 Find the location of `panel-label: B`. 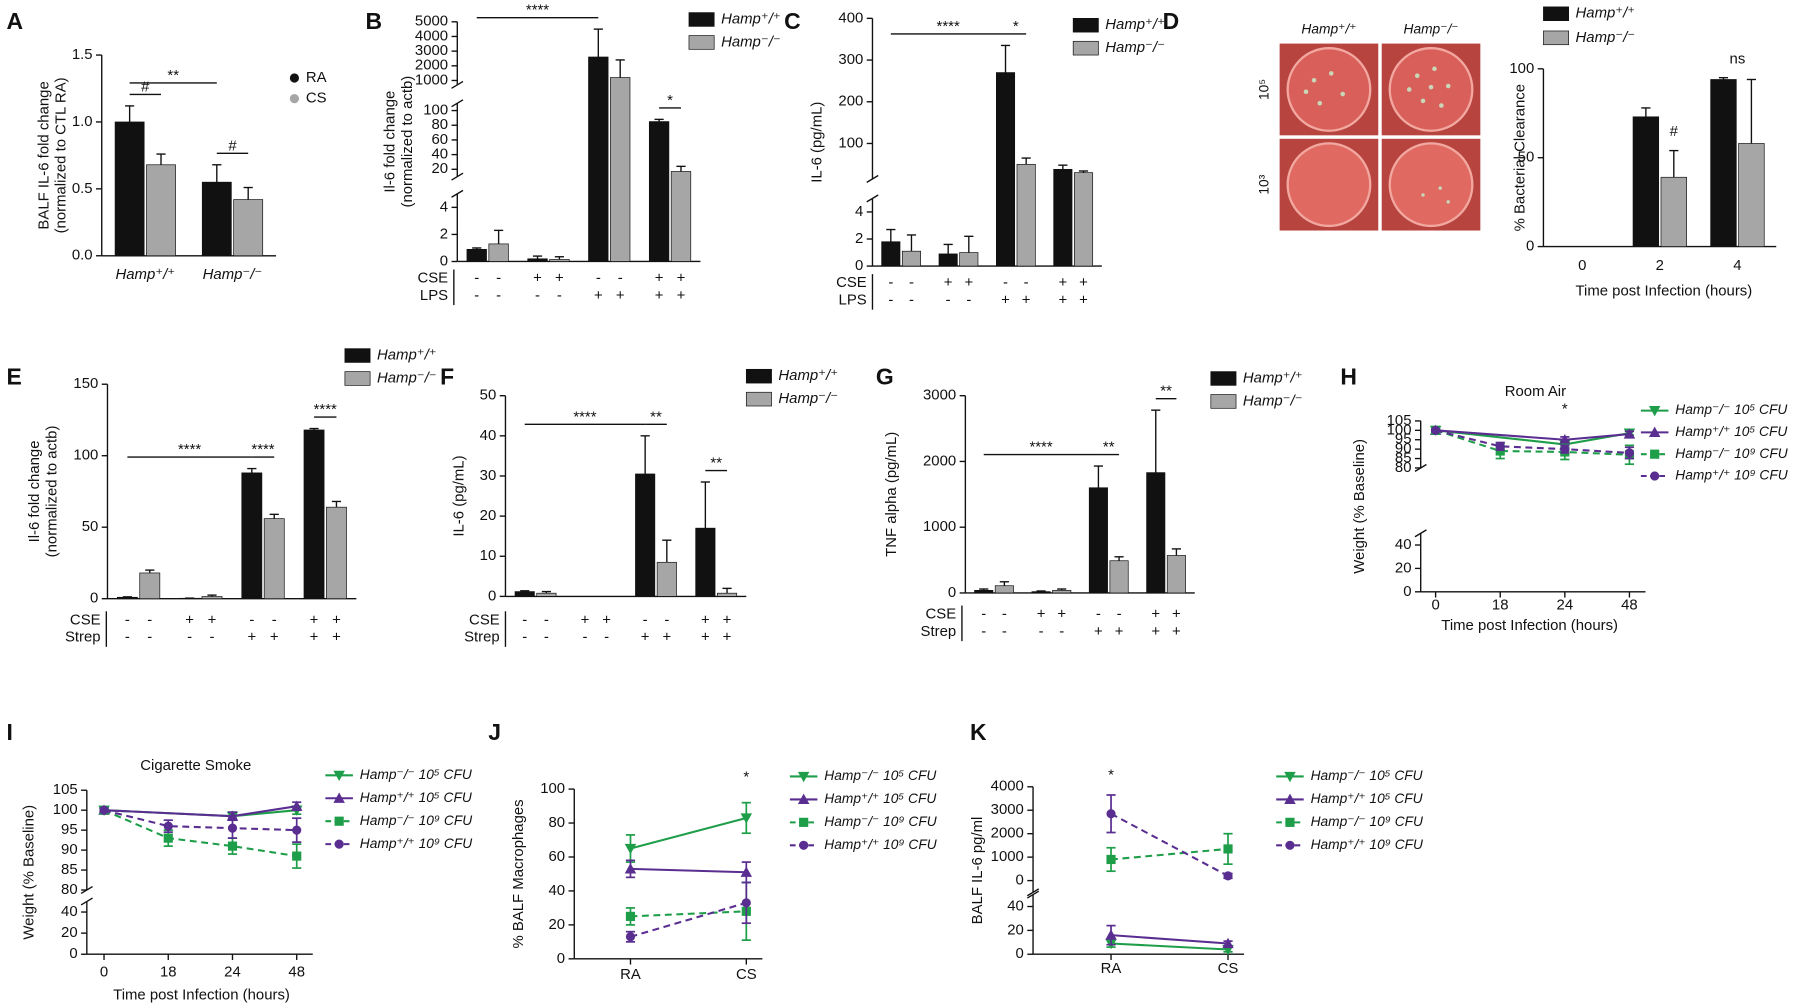

panel-label: B is located at coordinates (374, 21).